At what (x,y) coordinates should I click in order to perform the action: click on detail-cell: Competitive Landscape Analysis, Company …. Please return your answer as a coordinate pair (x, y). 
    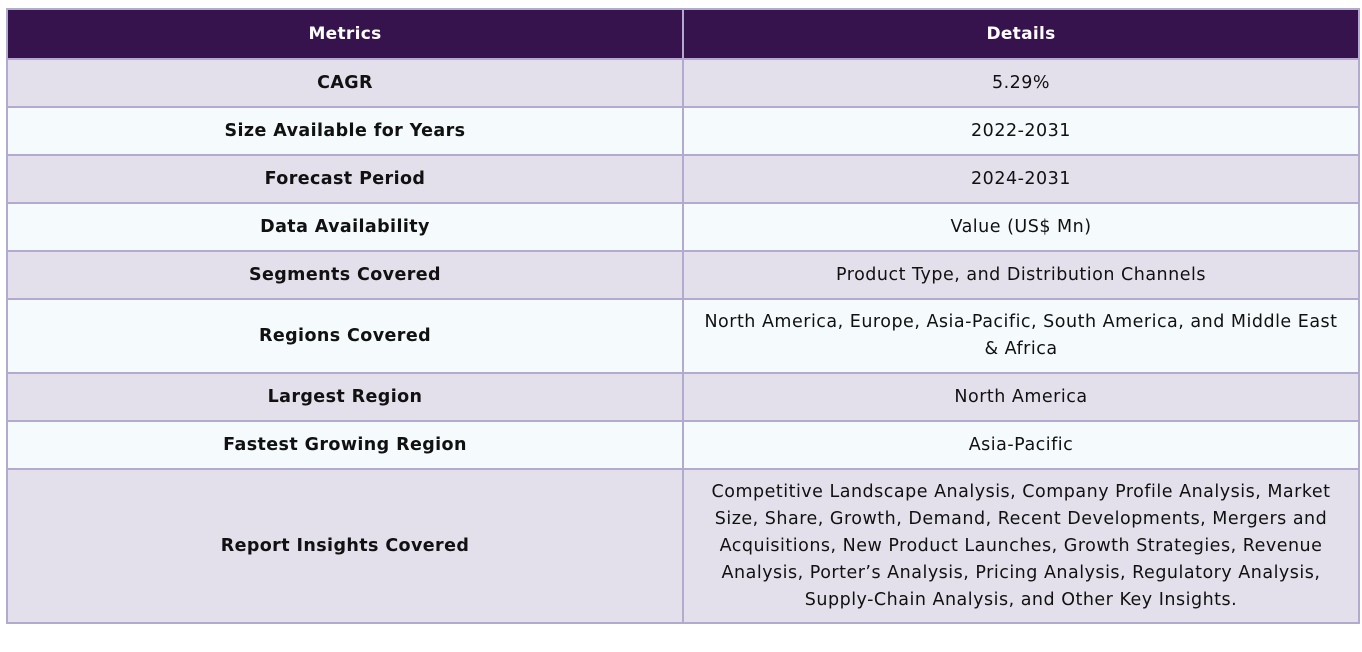
    Looking at the image, I should click on (1021, 546).